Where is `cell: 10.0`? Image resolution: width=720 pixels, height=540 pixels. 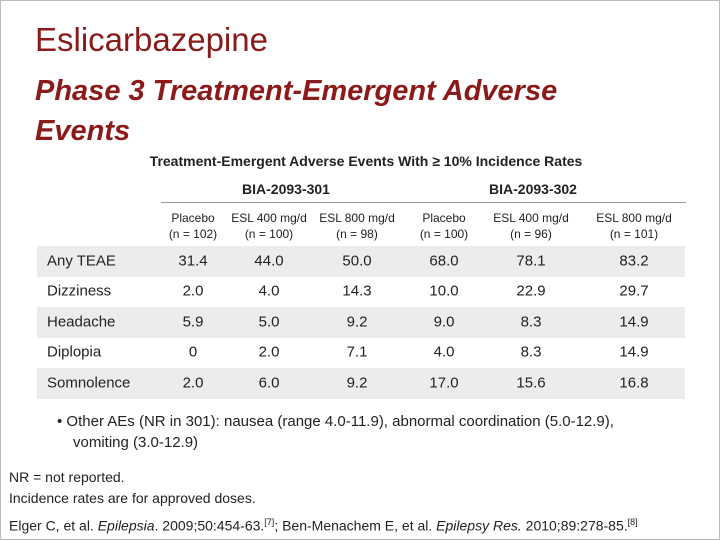
cell: 10.0 is located at coordinates (444, 291).